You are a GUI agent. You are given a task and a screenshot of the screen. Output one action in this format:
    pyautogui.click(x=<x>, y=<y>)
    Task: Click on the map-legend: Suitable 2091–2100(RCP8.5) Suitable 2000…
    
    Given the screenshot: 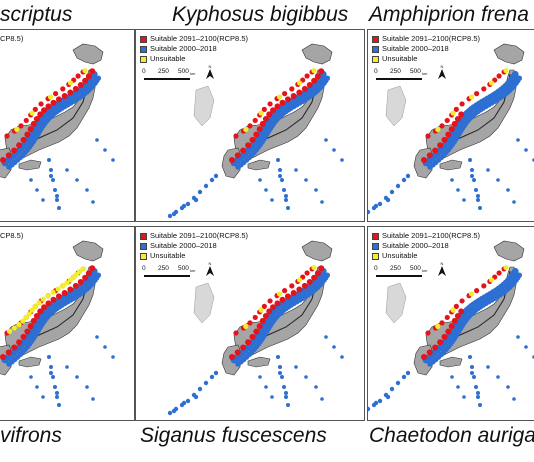 What is the action you would take?
    pyautogui.click(x=194, y=246)
    